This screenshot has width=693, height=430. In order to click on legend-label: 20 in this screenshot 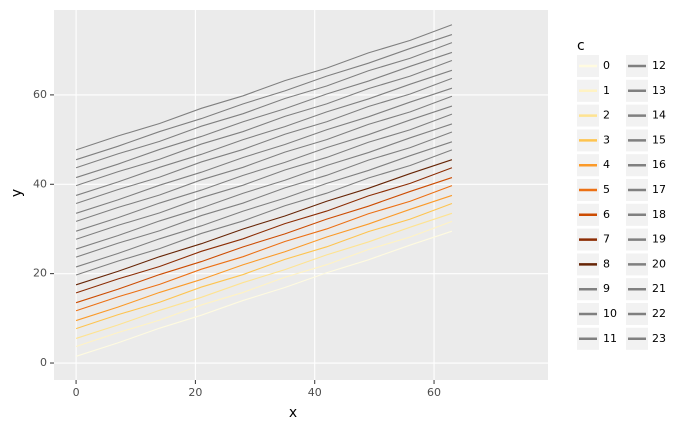, I will do `click(659, 263)`.